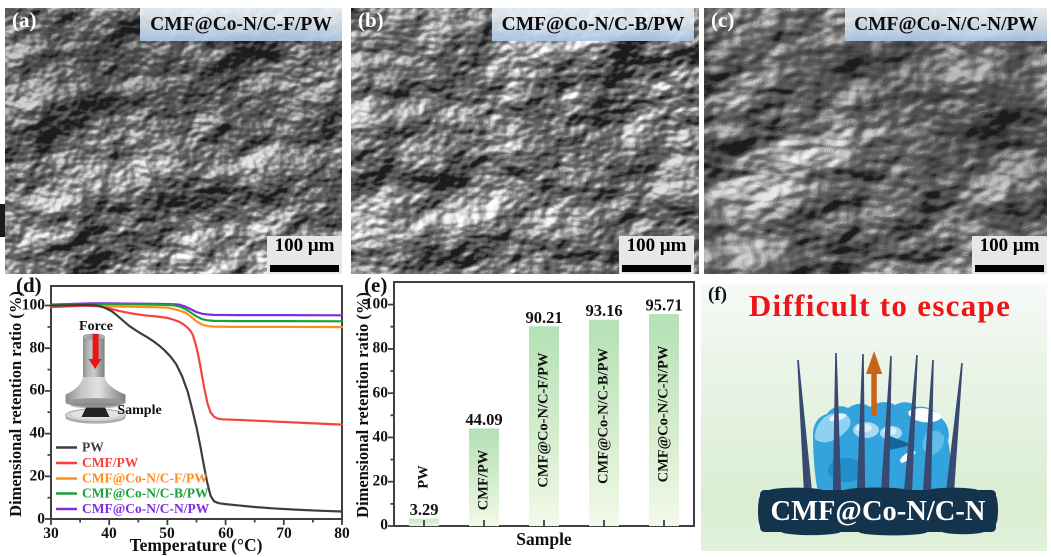  What do you see at coordinates (167, 533) in the screenshot?
I see `svg-text: 50` at bounding box center [167, 533].